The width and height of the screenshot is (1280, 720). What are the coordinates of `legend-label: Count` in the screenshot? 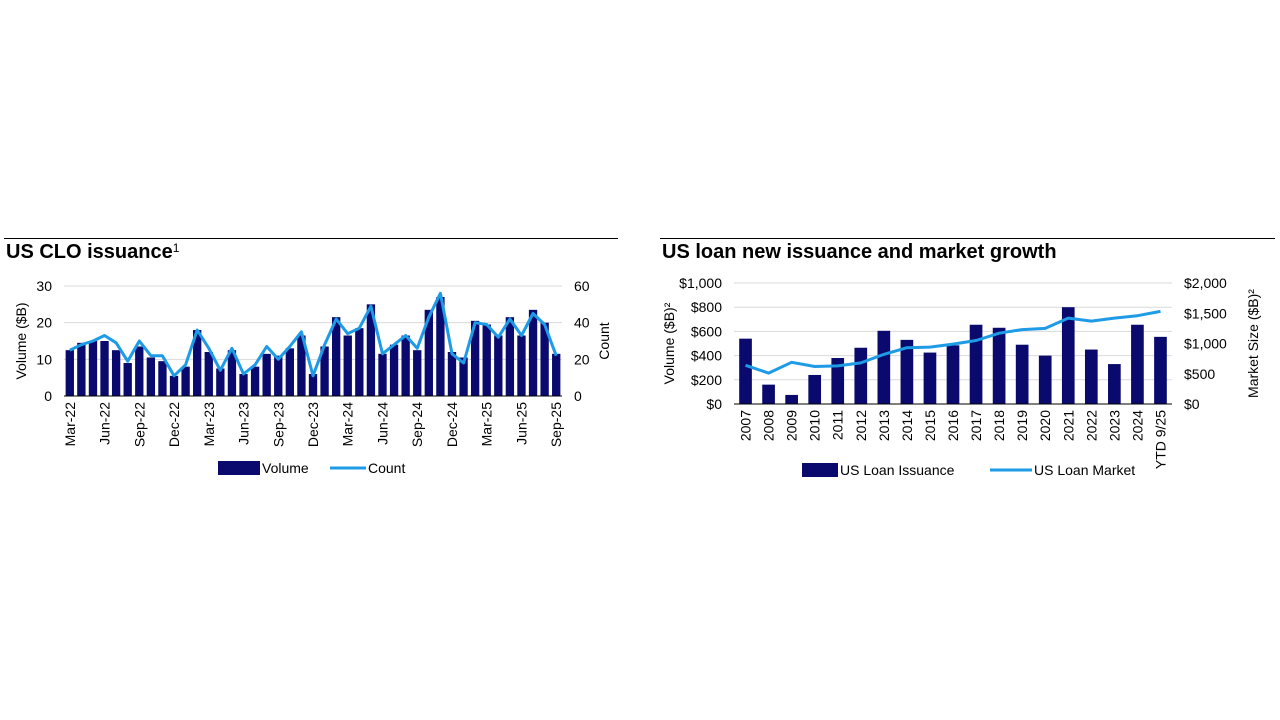 It's located at (386, 468).